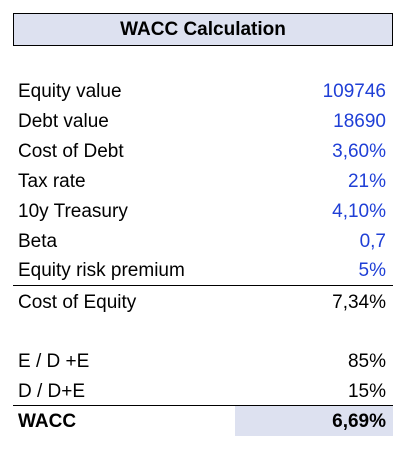  I want to click on debt-value-label: Debt value, so click(63, 121).